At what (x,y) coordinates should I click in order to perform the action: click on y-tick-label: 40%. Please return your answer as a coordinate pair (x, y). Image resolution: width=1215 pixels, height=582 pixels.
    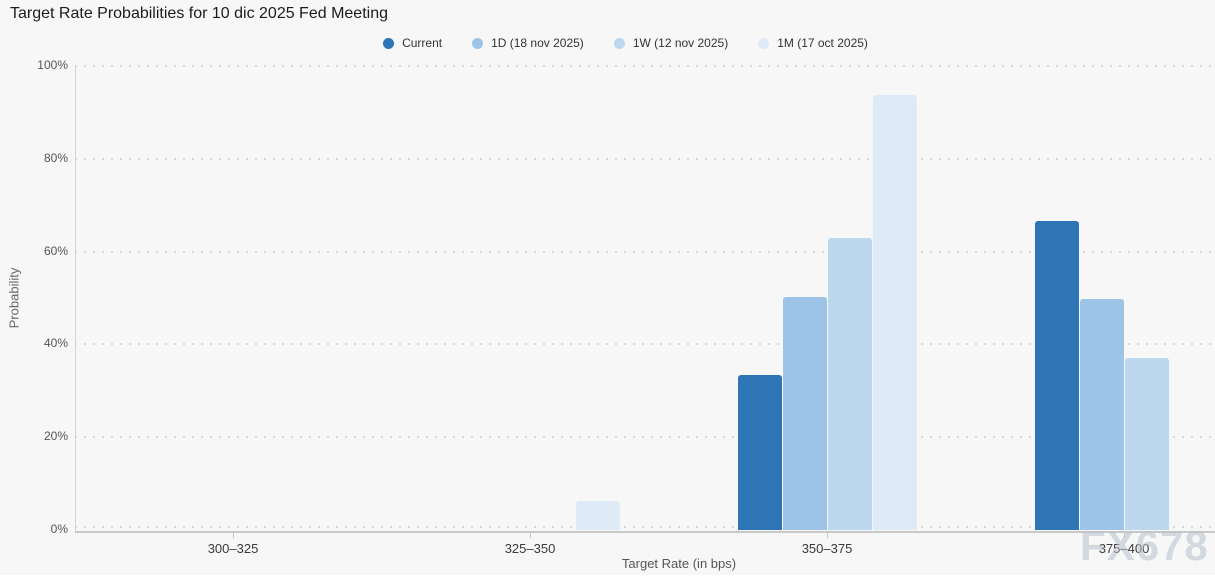
    Looking at the image, I should click on (55, 343).